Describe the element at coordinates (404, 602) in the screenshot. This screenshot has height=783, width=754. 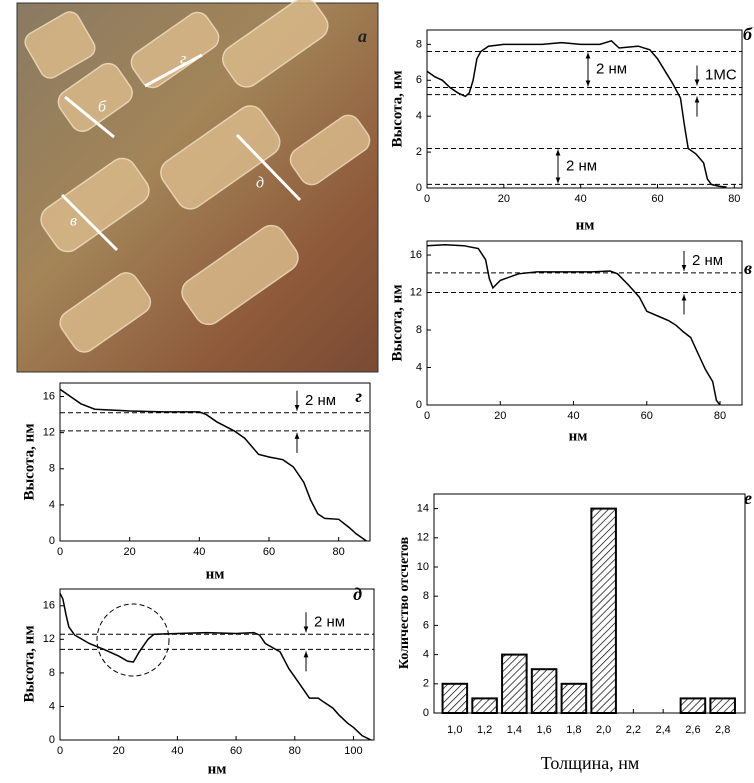
I see `y-axis-label: Количество отсчетов` at that location.